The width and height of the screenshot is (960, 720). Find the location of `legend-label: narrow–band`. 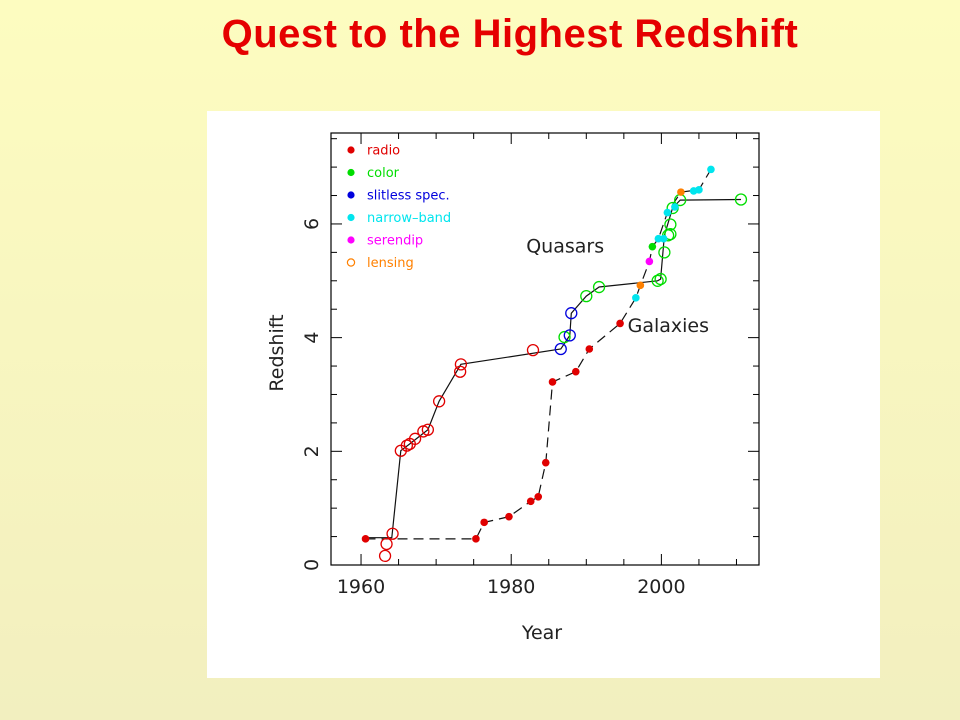

legend-label: narrow–band is located at coordinates (409, 218).